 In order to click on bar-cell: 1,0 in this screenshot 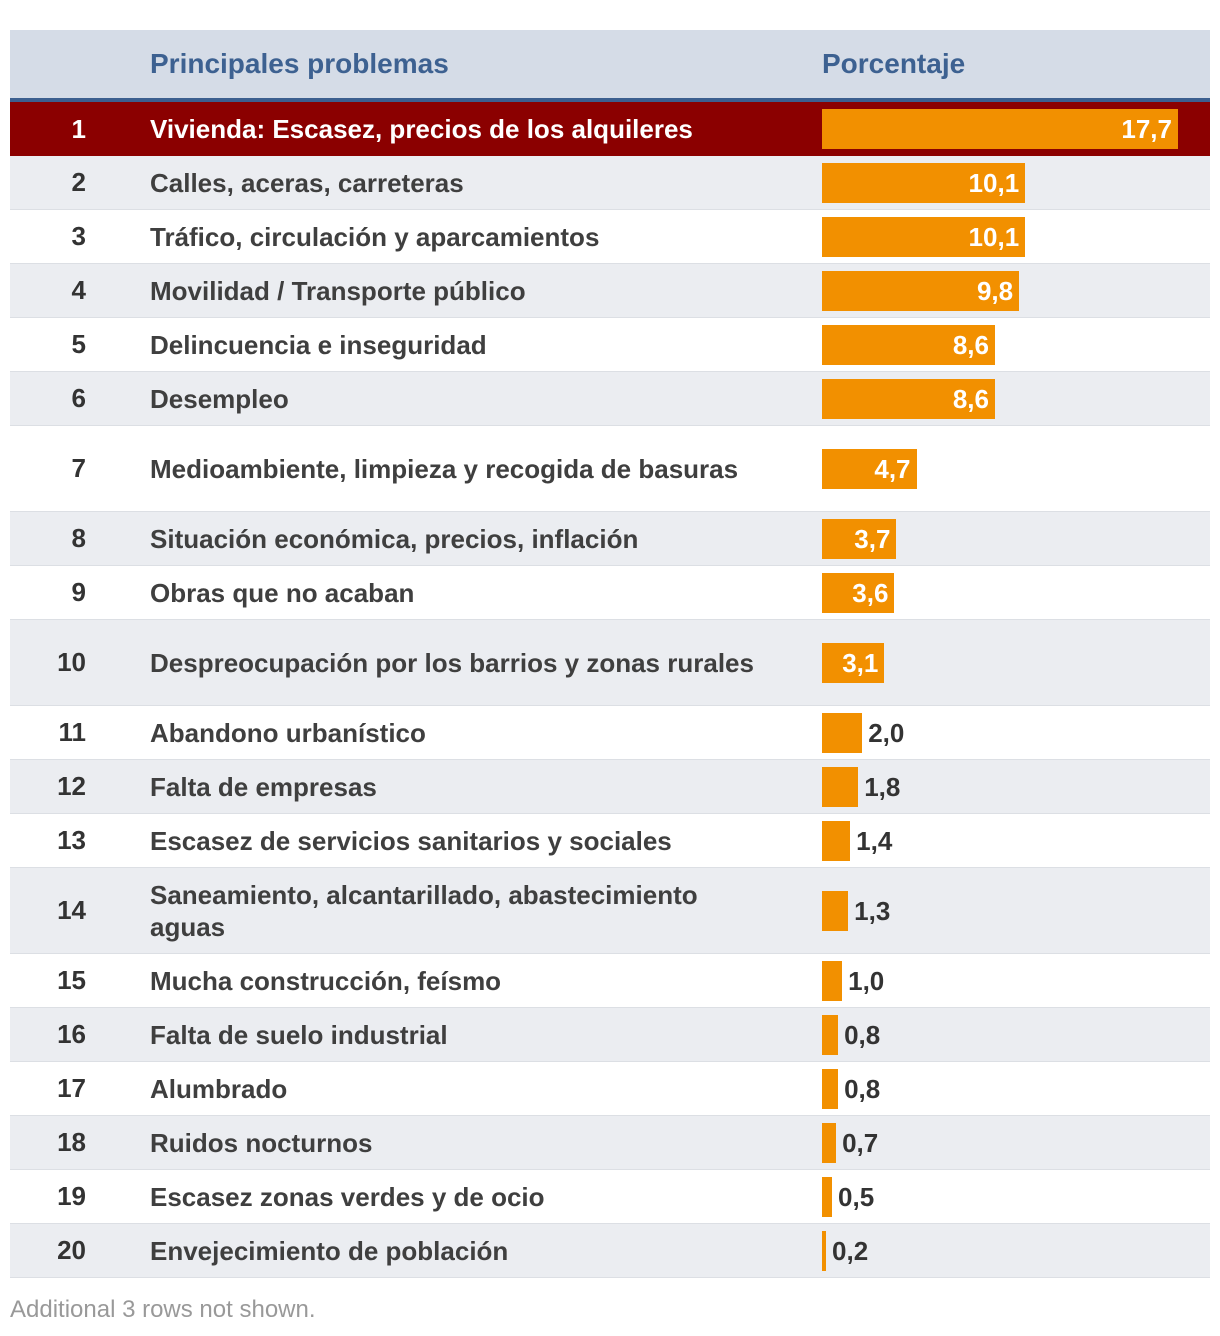, I will do `click(1016, 980)`.